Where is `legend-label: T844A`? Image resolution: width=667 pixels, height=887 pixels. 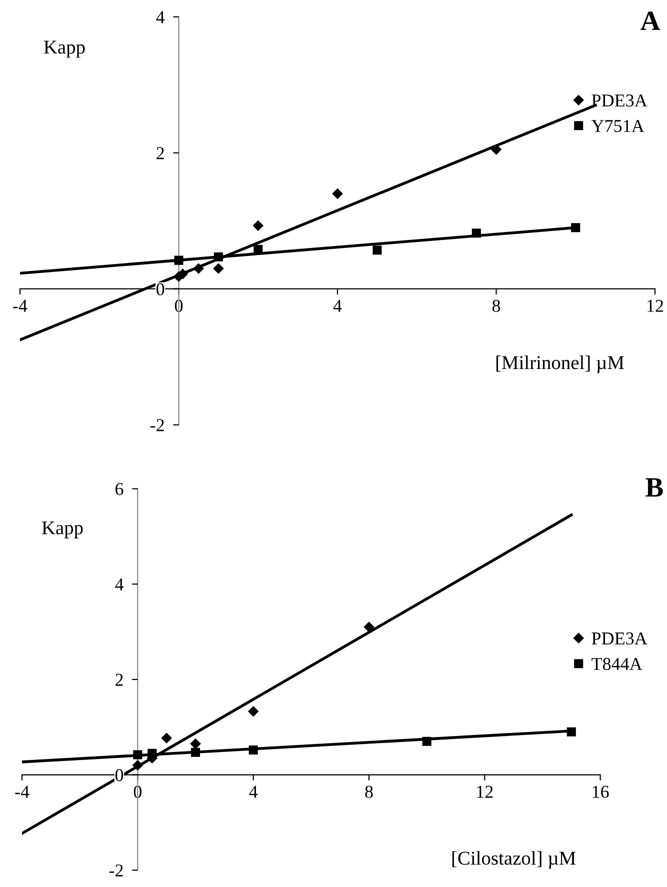
legend-label: T844A is located at coordinates (617, 664).